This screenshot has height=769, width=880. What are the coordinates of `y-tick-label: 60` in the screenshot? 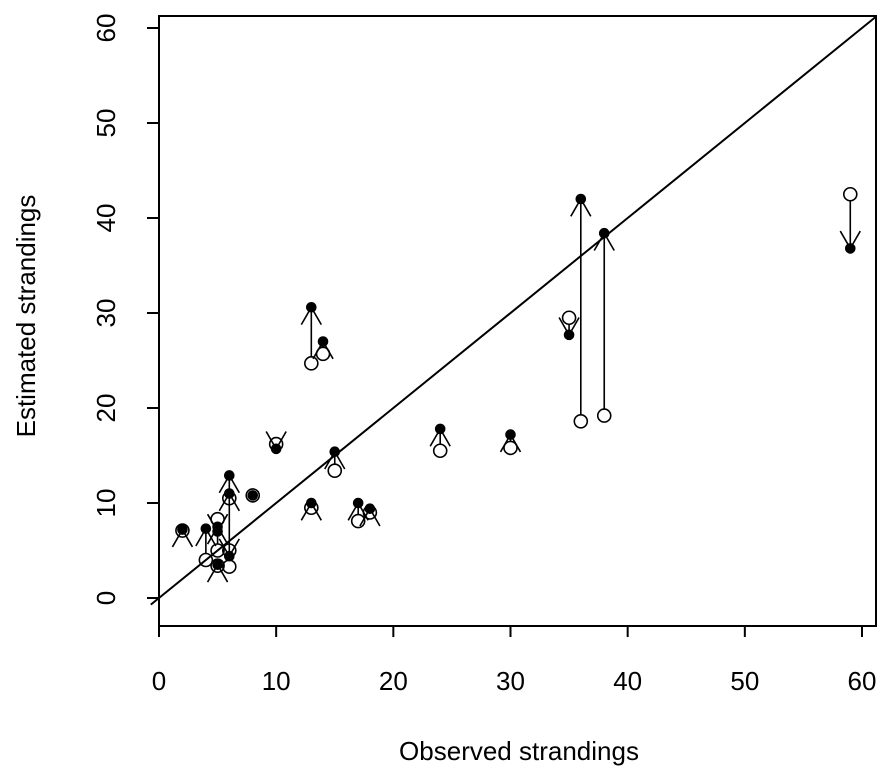 It's located at (106, 28).